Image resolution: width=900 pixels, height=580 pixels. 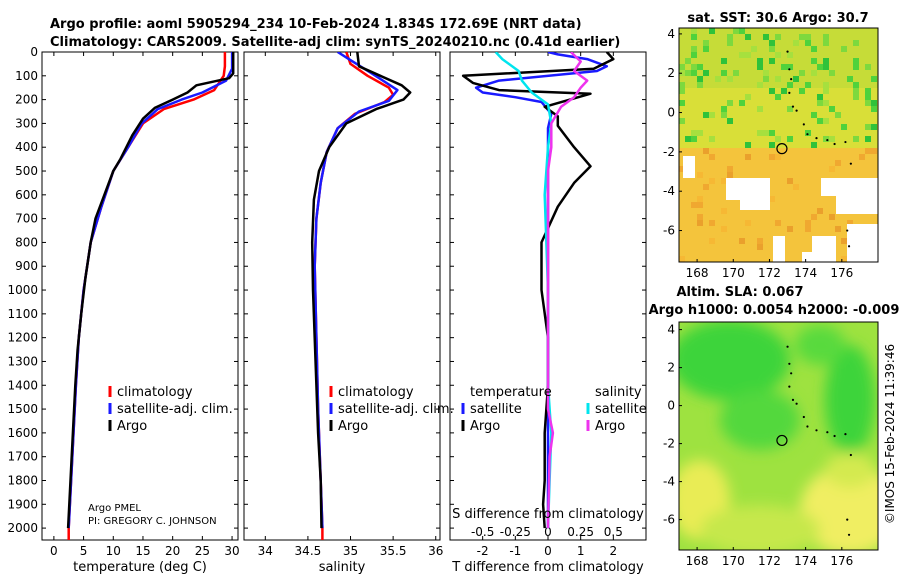 What do you see at coordinates (22, 433) in the screenshot?
I see `ytick-label: 1600` at bounding box center [22, 433].